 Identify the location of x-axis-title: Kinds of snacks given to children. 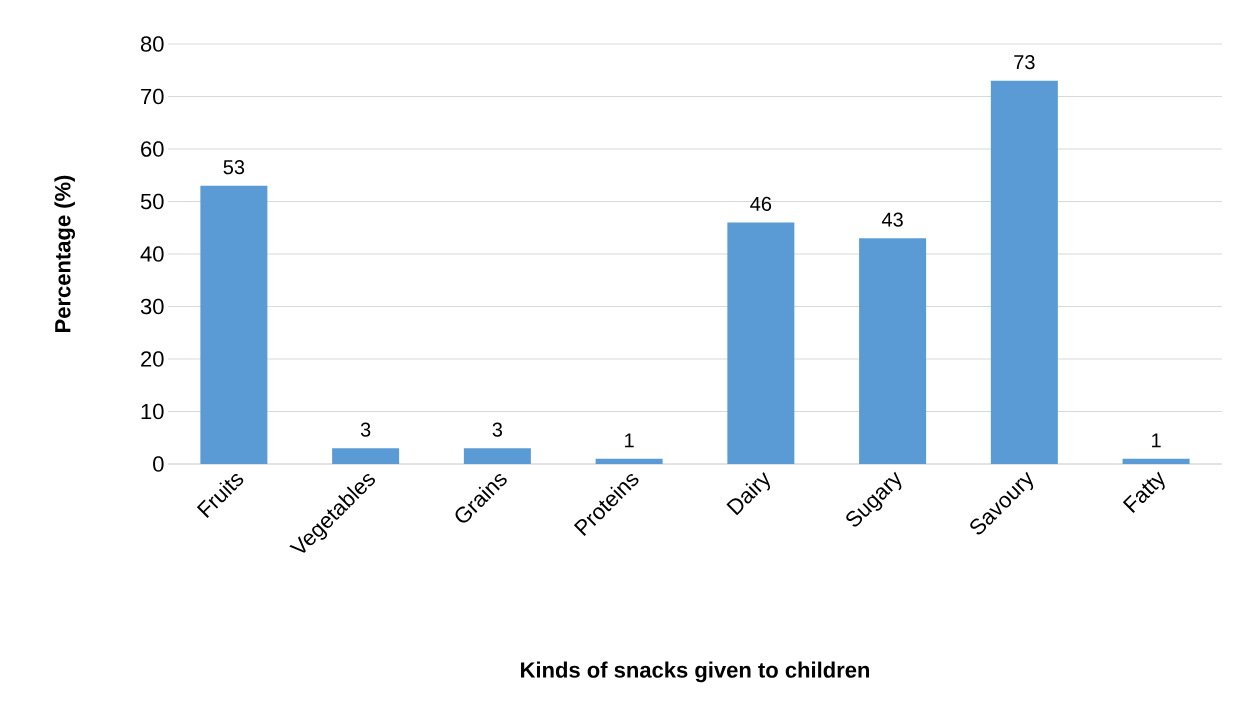
(695, 672).